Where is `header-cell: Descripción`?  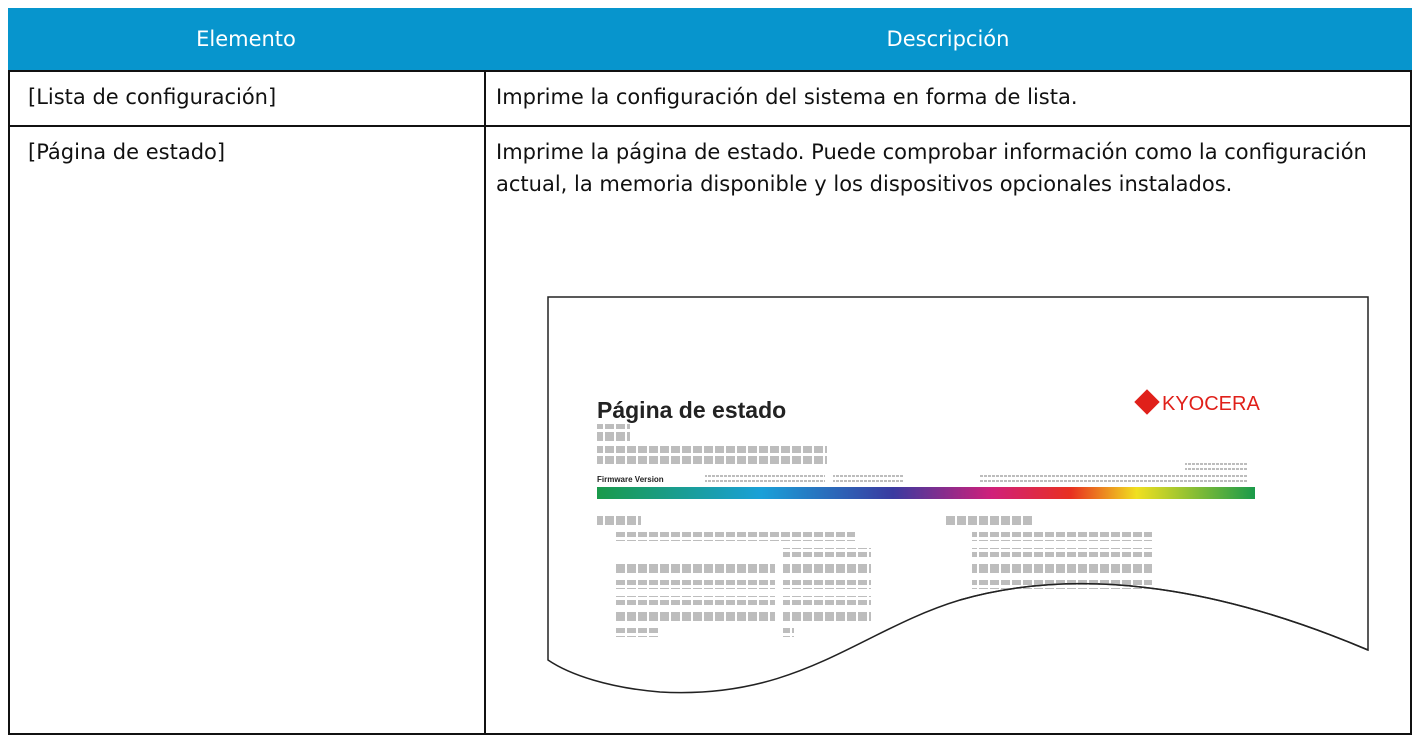
header-cell: Descripción is located at coordinates (948, 39).